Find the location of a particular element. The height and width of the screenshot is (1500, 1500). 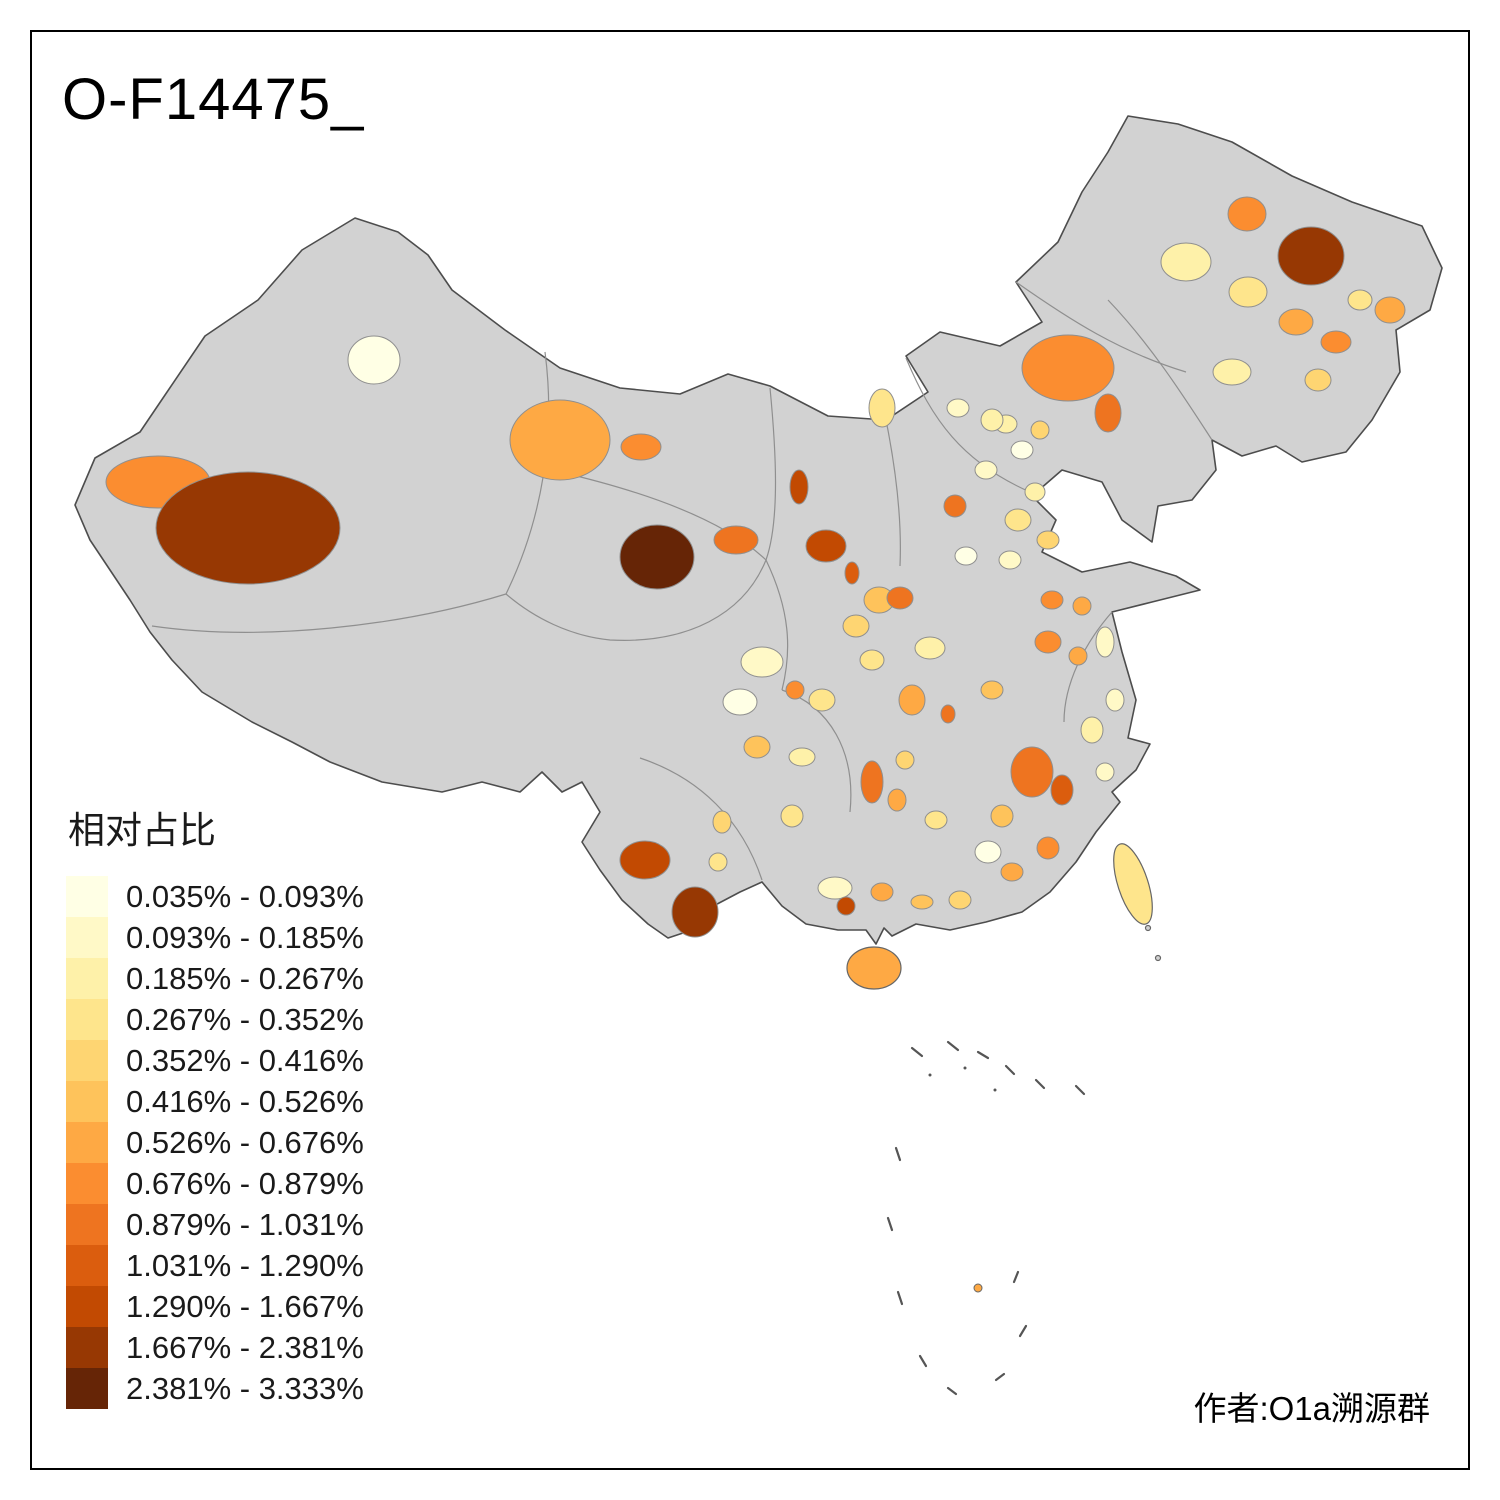

legend-item-label: 1.031% - 1.290% is located at coordinates (245, 1265).